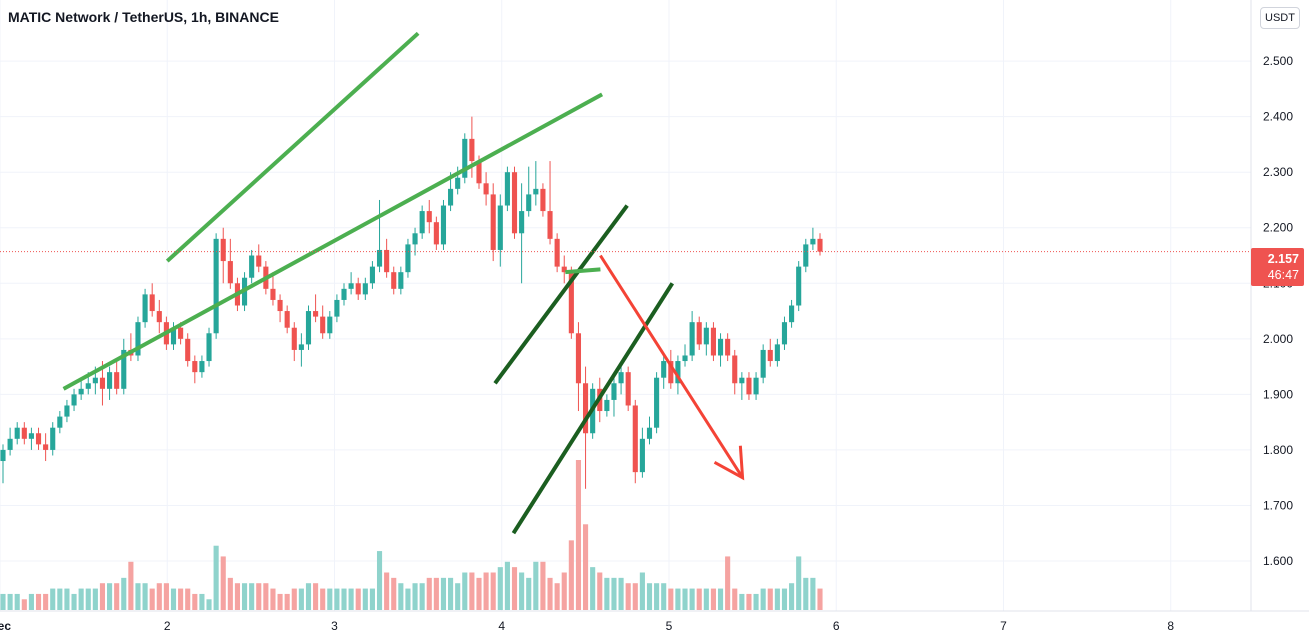 The image size is (1309, 641). Describe the element at coordinates (143, 17) in the screenshot. I see `chart-title: MATIC Network / TetherUS, 1h, BINANCE` at that location.